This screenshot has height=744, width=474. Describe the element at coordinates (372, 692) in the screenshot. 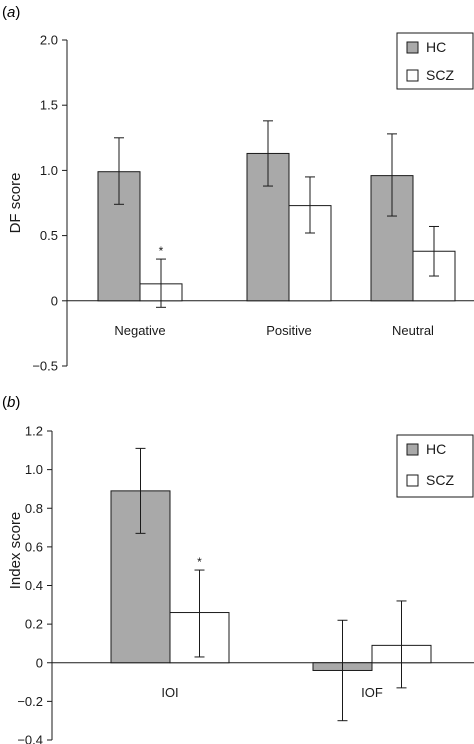

I see `category-label: IOF` at that location.